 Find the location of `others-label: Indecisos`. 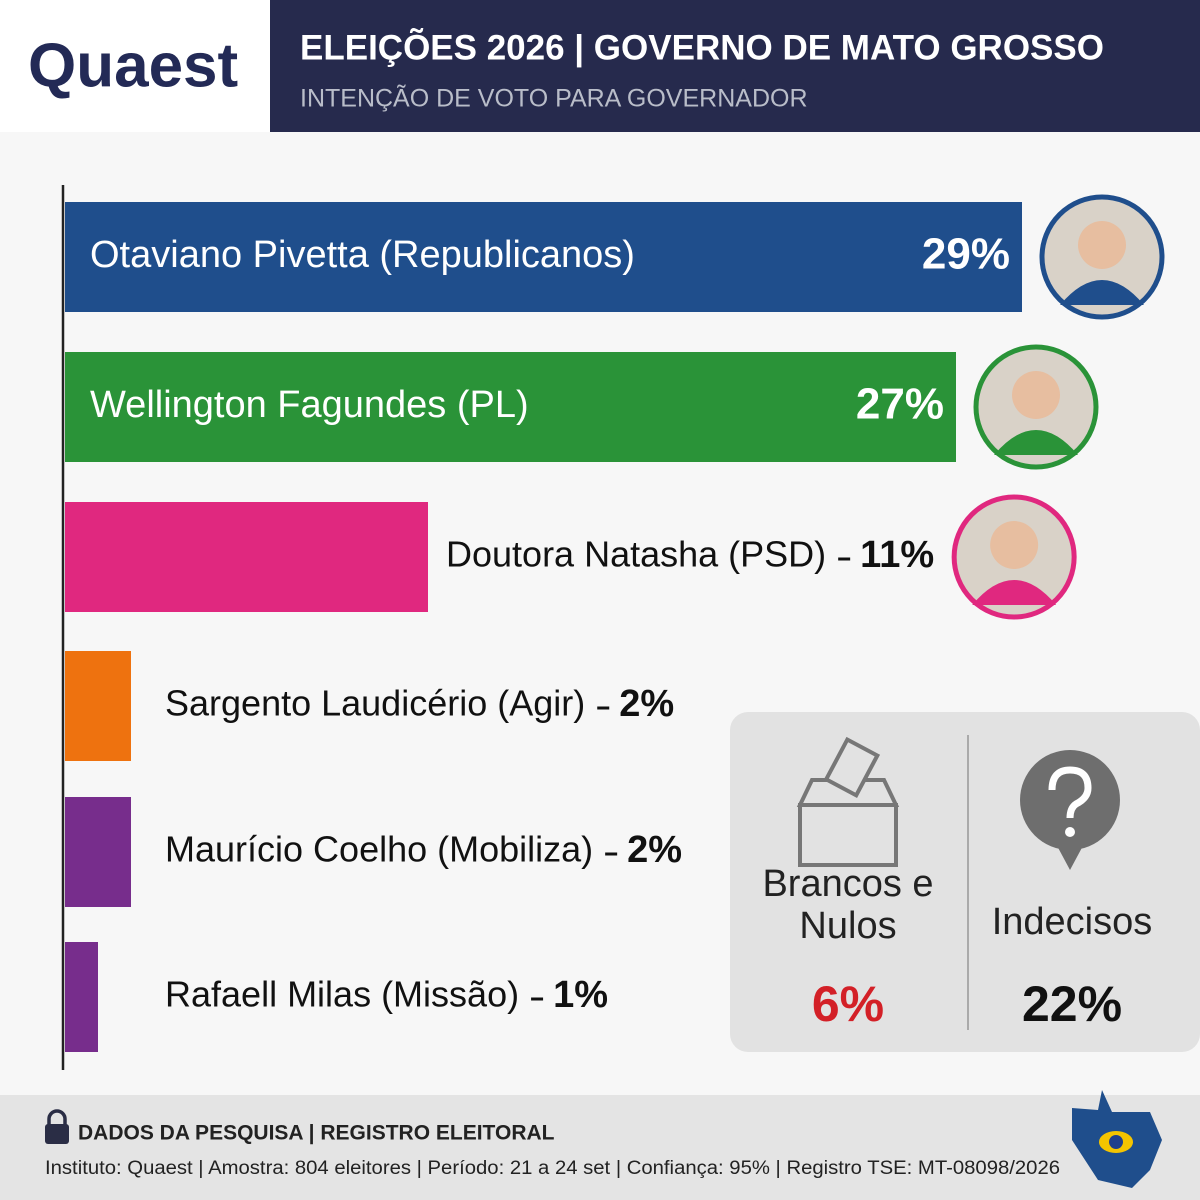

others-label: Indecisos is located at coordinates (1072, 922).